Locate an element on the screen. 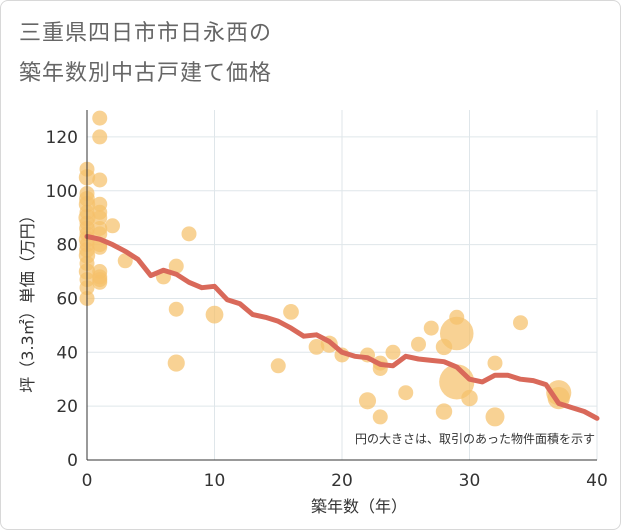 The image size is (621, 530). x-tick-label: 20 is located at coordinates (342, 481).